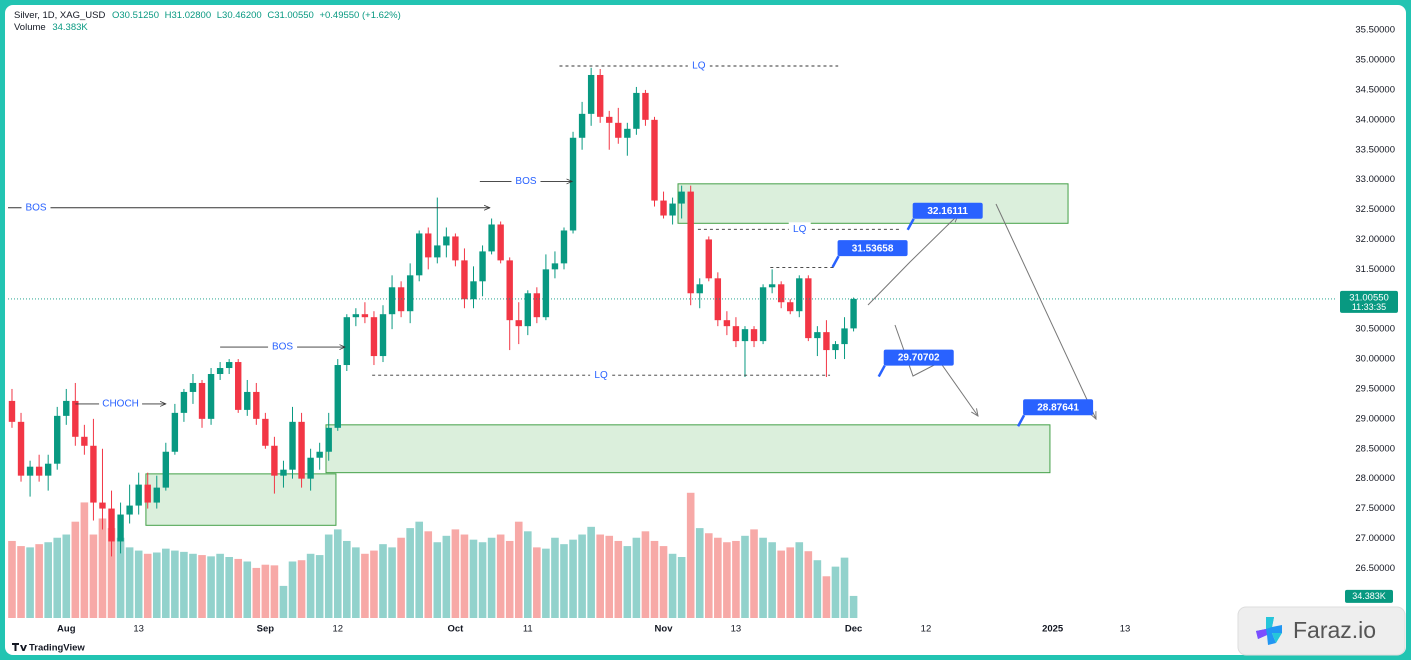 The image size is (1411, 660). What do you see at coordinates (1375, 209) in the screenshot?
I see `y-tick-label: 32.50000` at bounding box center [1375, 209].